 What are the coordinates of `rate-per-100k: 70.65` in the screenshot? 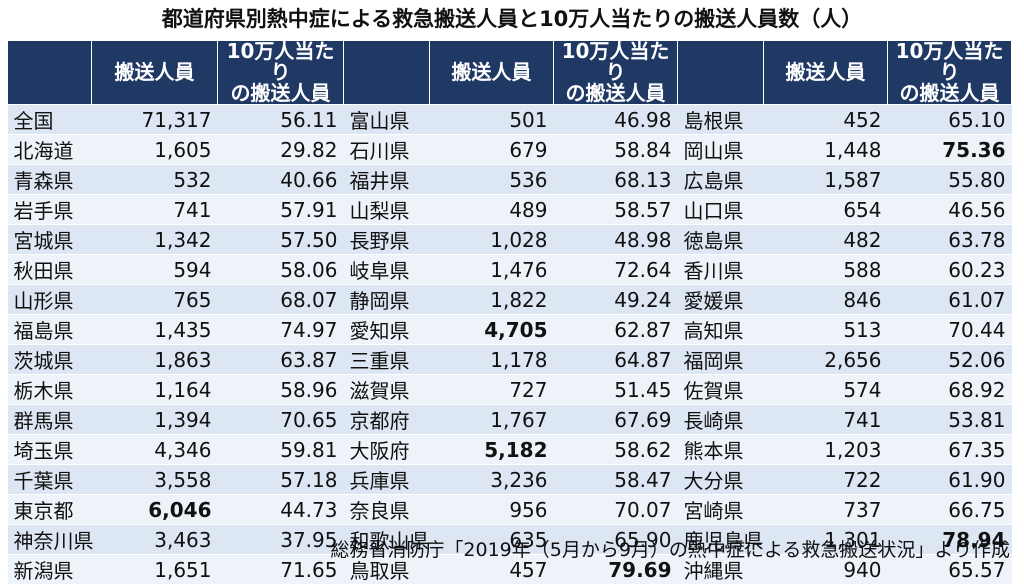 It's located at (280, 419).